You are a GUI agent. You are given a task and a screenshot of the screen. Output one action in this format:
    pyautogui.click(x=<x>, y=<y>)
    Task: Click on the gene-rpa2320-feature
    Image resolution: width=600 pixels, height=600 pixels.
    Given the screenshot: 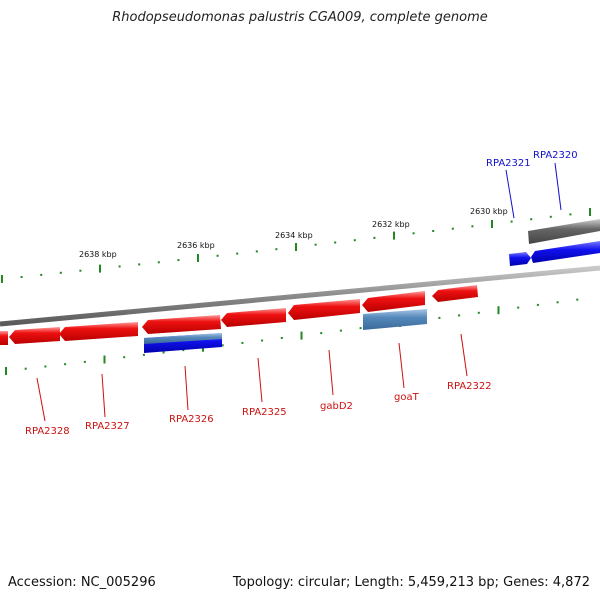 What is the action you would take?
    pyautogui.click(x=565, y=252)
    